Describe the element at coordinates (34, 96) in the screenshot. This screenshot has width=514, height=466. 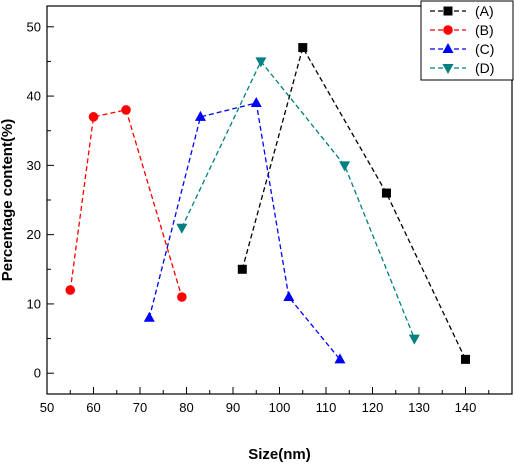
I see `y-tick-label: 40` at that location.